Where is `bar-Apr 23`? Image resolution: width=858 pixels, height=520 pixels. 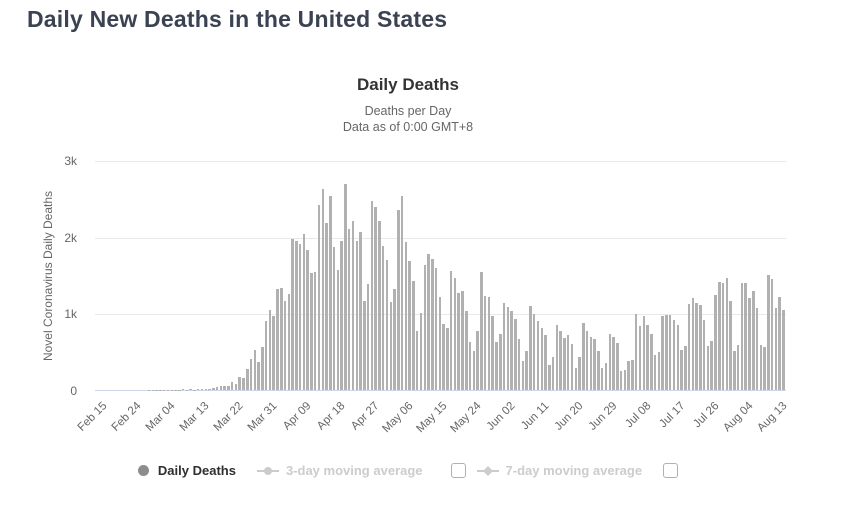 bar-Apr 23 is located at coordinates (353, 305).